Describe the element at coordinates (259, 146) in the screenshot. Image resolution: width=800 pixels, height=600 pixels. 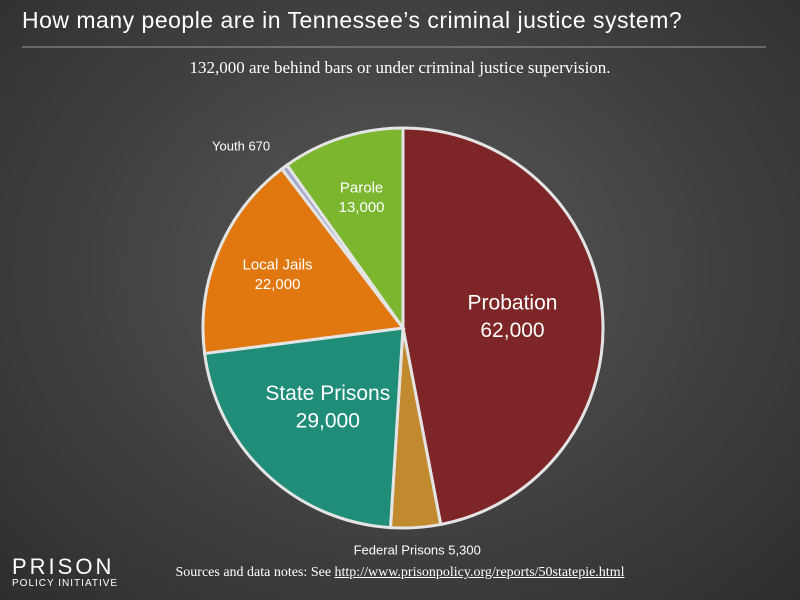
I see `value-label: 670` at that location.